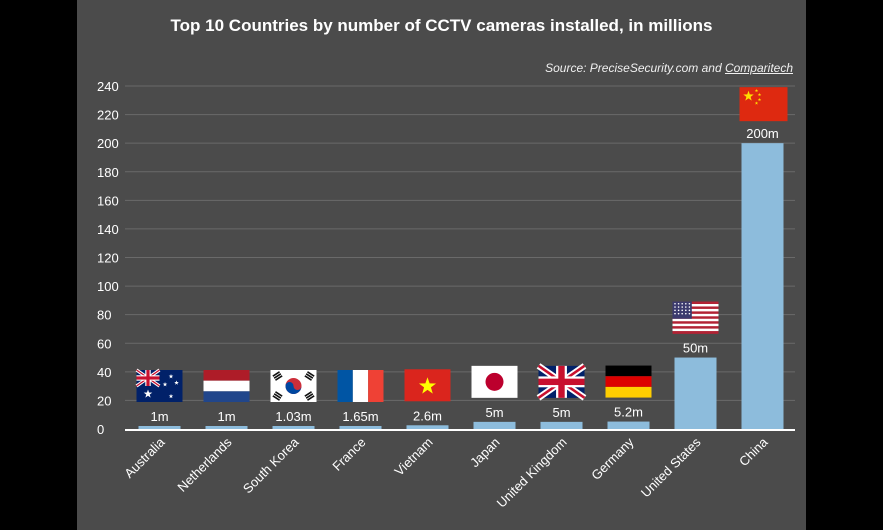  Describe the element at coordinates (108, 172) in the screenshot. I see `y-tick-label: 180` at that location.